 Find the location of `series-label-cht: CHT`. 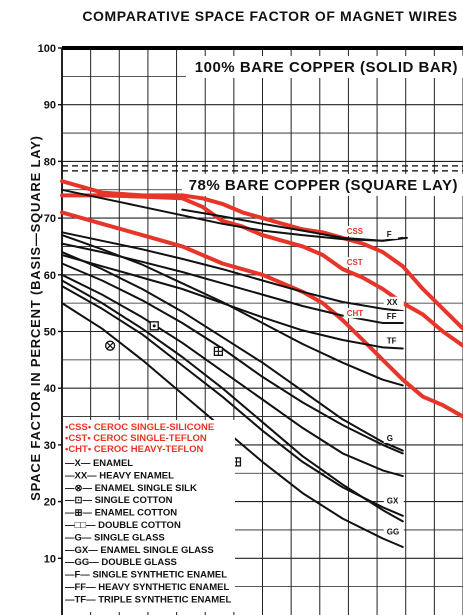

series-label-cht: CHT is located at coordinates (355, 313).